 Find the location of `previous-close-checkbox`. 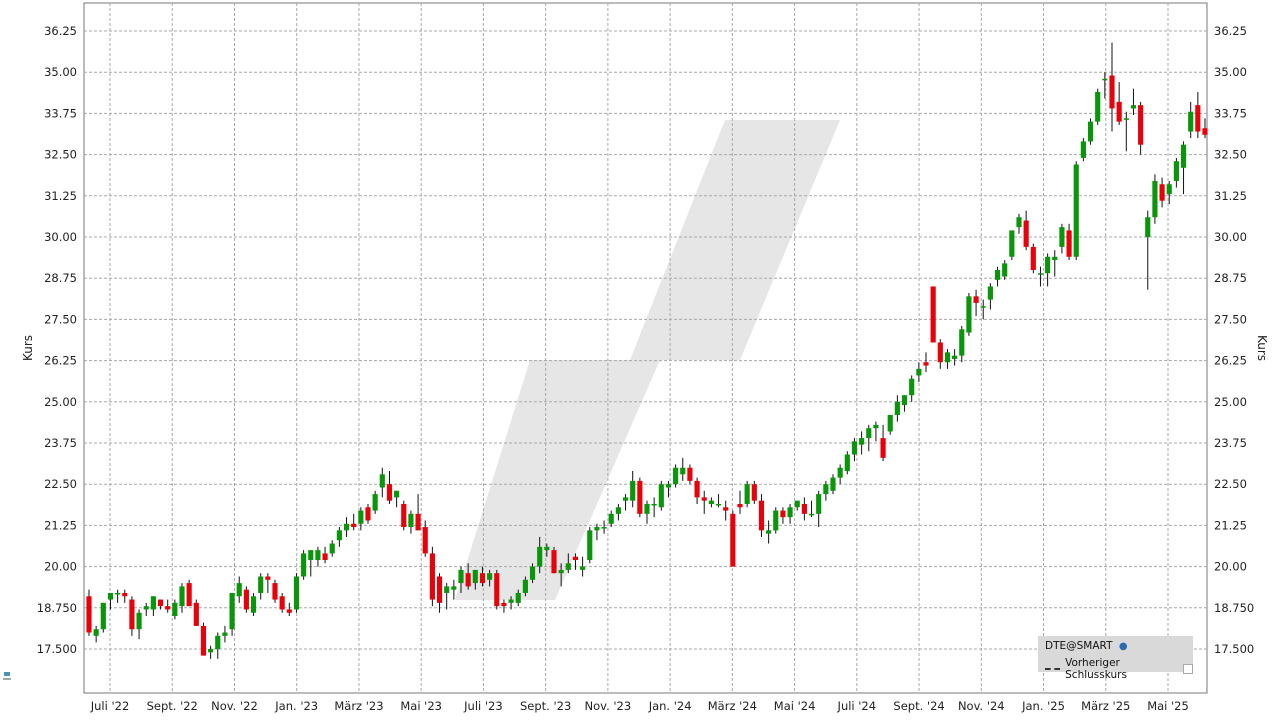

previous-close-checkbox is located at coordinates (1188, 669).